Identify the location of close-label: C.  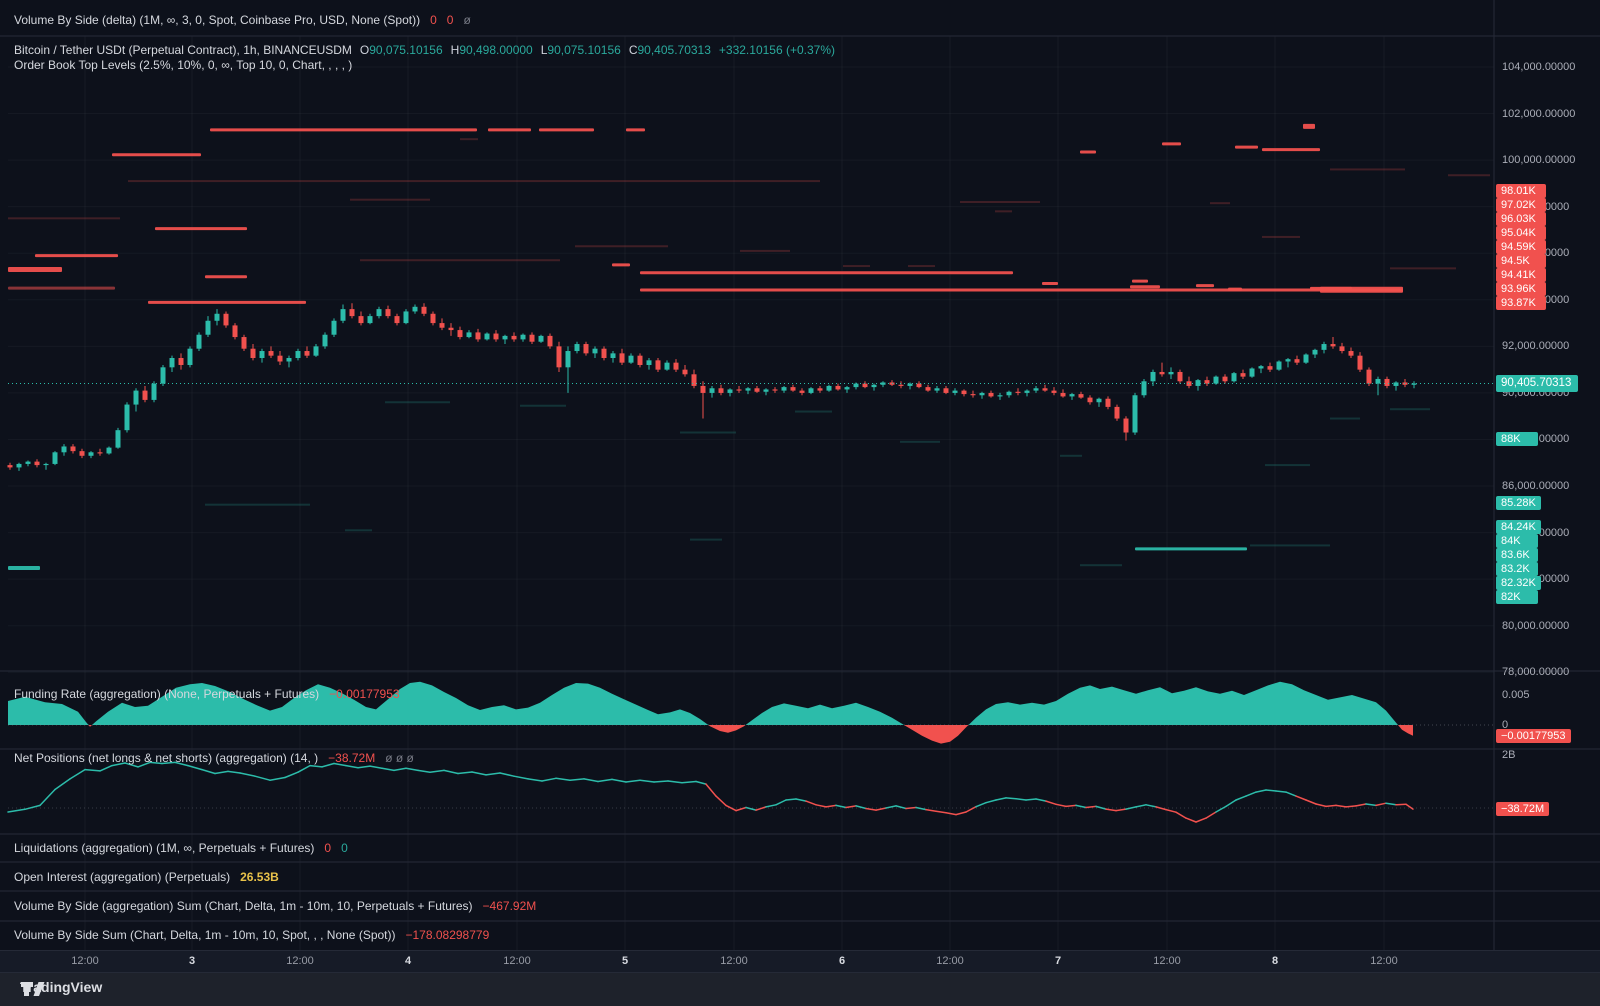
(633, 50).